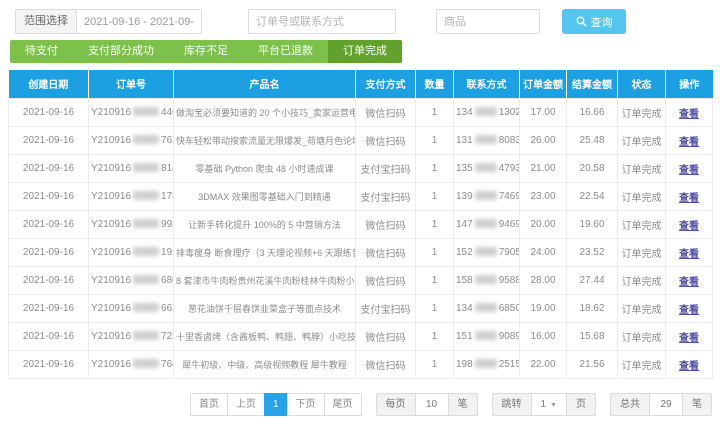  What do you see at coordinates (488, 21) in the screenshot?
I see `product-input` at bounding box center [488, 21].